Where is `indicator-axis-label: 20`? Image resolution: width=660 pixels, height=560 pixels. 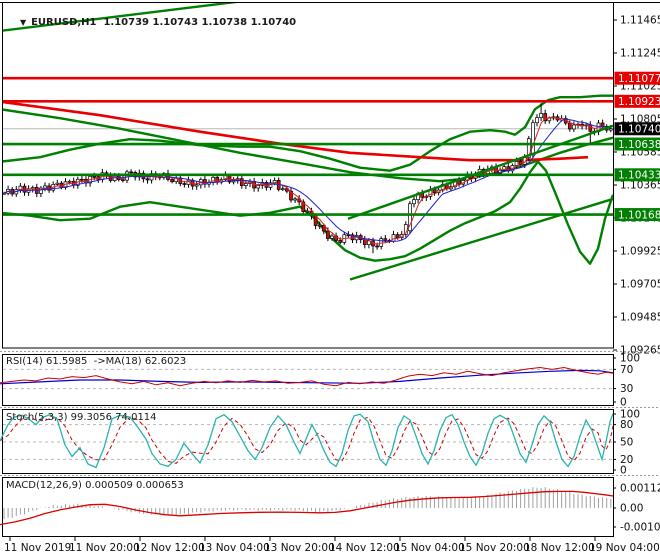
indicator-axis-label: 20 is located at coordinates (626, 460).